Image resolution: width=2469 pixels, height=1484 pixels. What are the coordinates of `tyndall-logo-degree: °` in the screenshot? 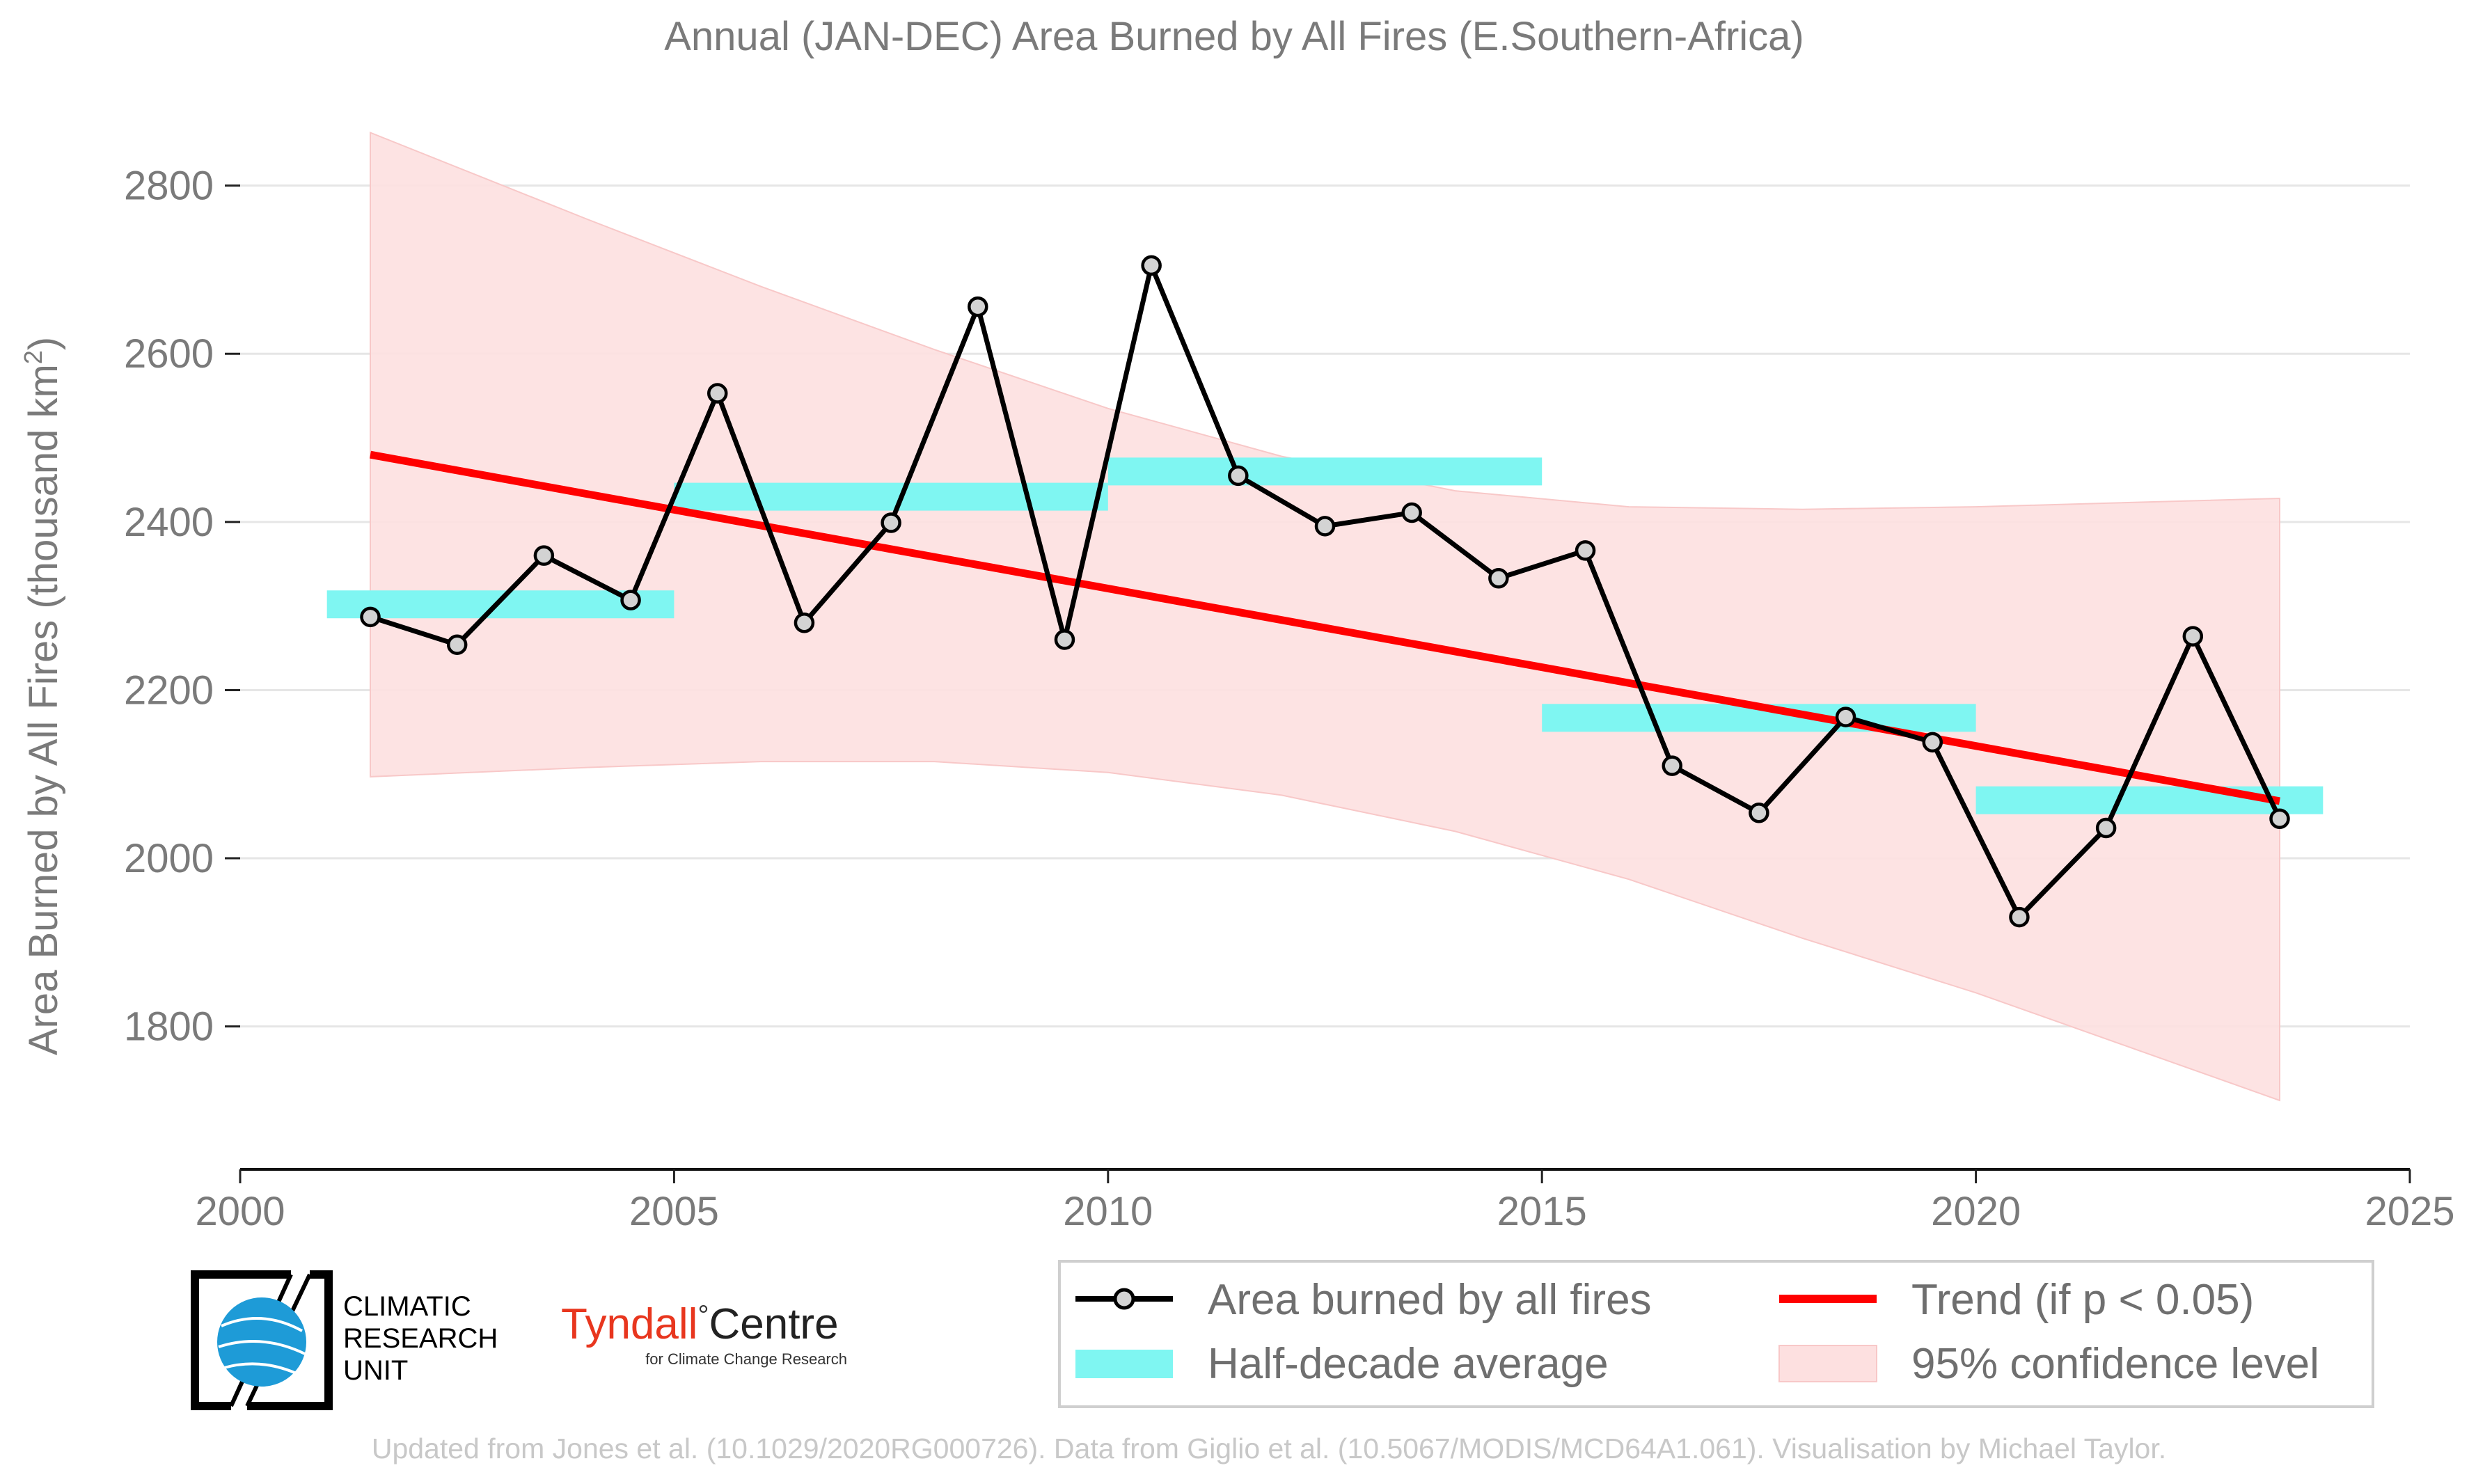 It's located at (703, 1315).